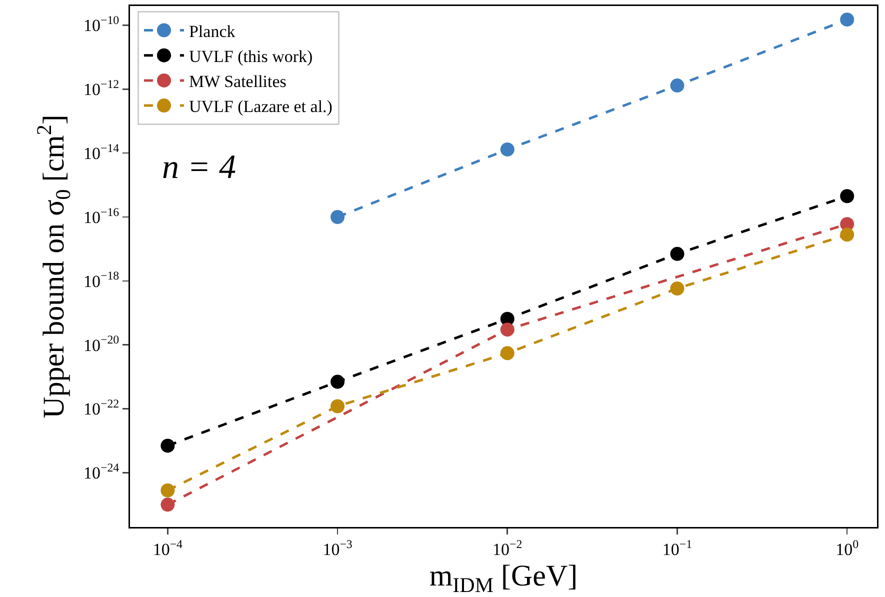 The width and height of the screenshot is (885, 597). I want to click on legend-label: MW Satellites, so click(237, 82).